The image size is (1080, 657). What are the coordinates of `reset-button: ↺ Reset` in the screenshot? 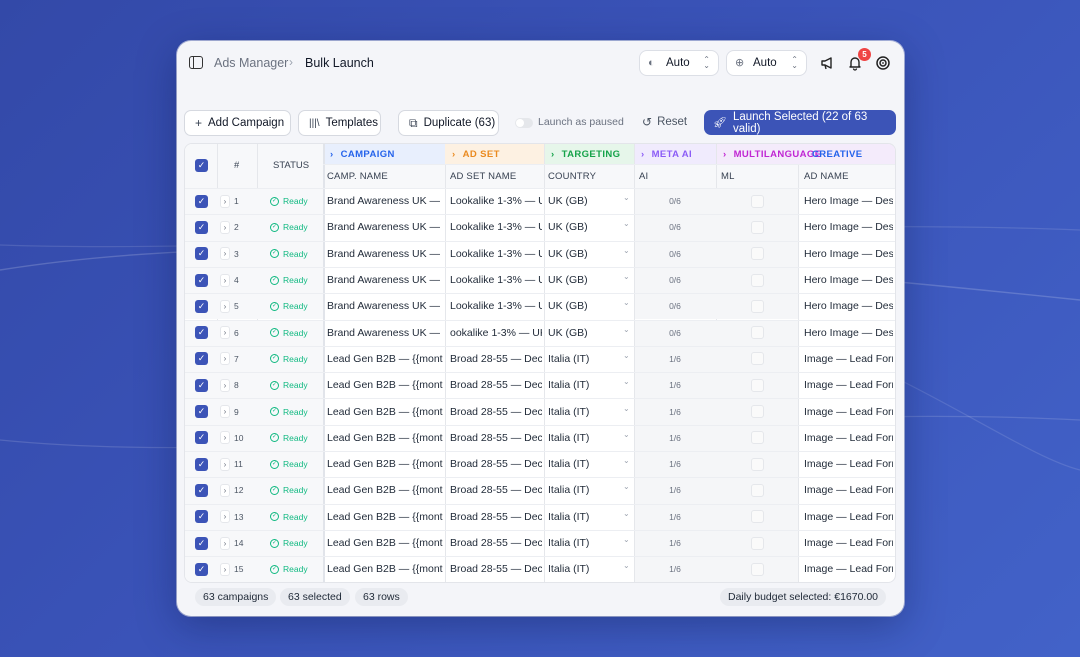 It's located at (664, 122).